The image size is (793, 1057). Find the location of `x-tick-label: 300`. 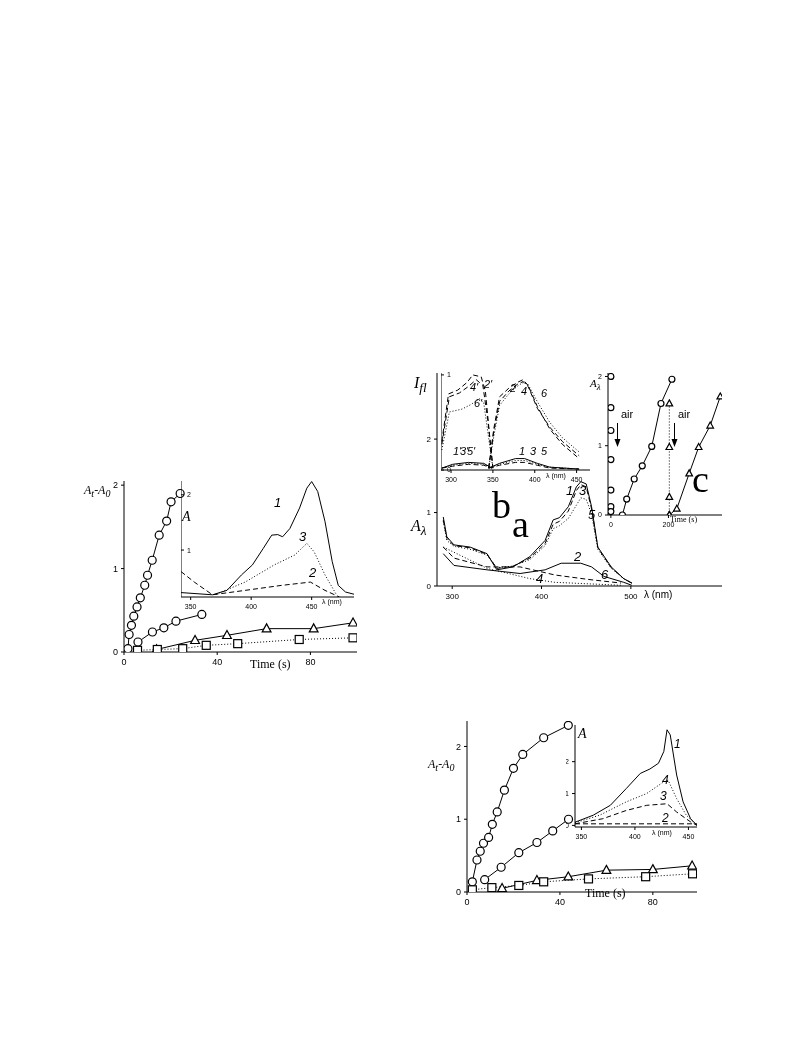

x-tick-label: 300 is located at coordinates (452, 596).